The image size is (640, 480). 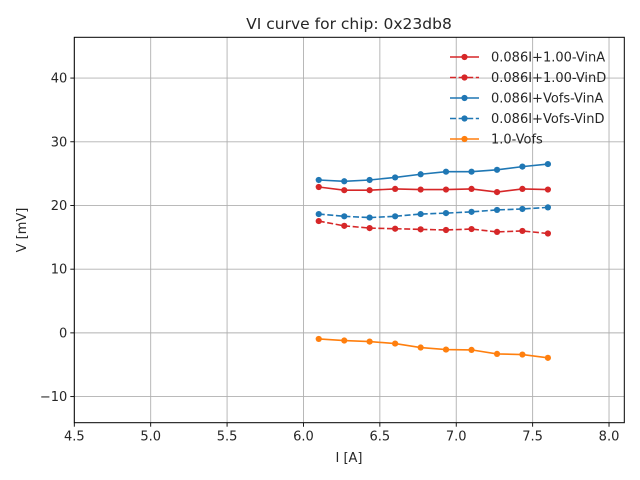 I want to click on legend-label: 0.086I+1.00-VinA, so click(x=548, y=58).